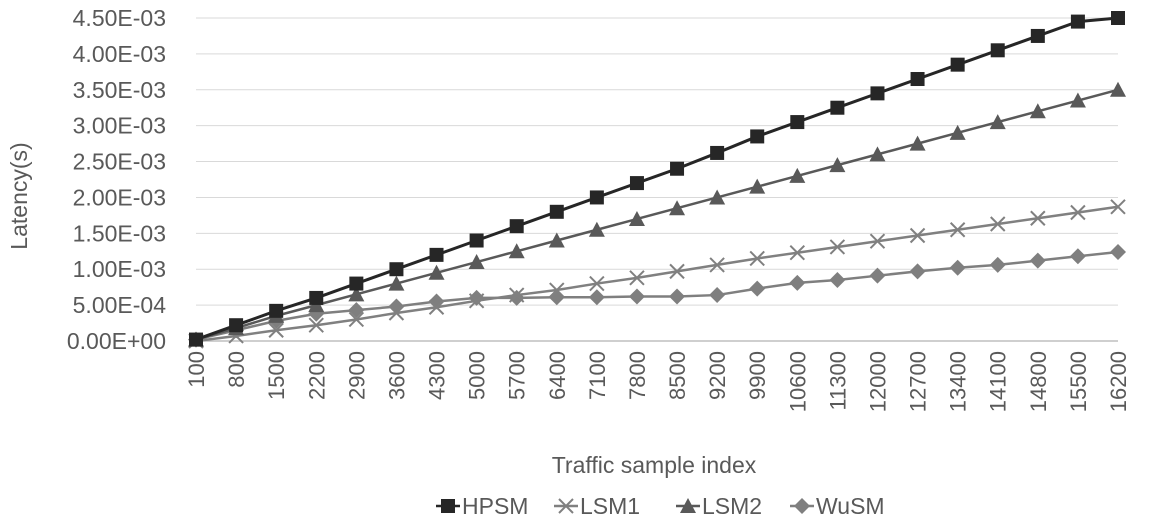 The image size is (1150, 526). Describe the element at coordinates (877, 381) in the screenshot. I see `x-tick-label: 12000` at that location.